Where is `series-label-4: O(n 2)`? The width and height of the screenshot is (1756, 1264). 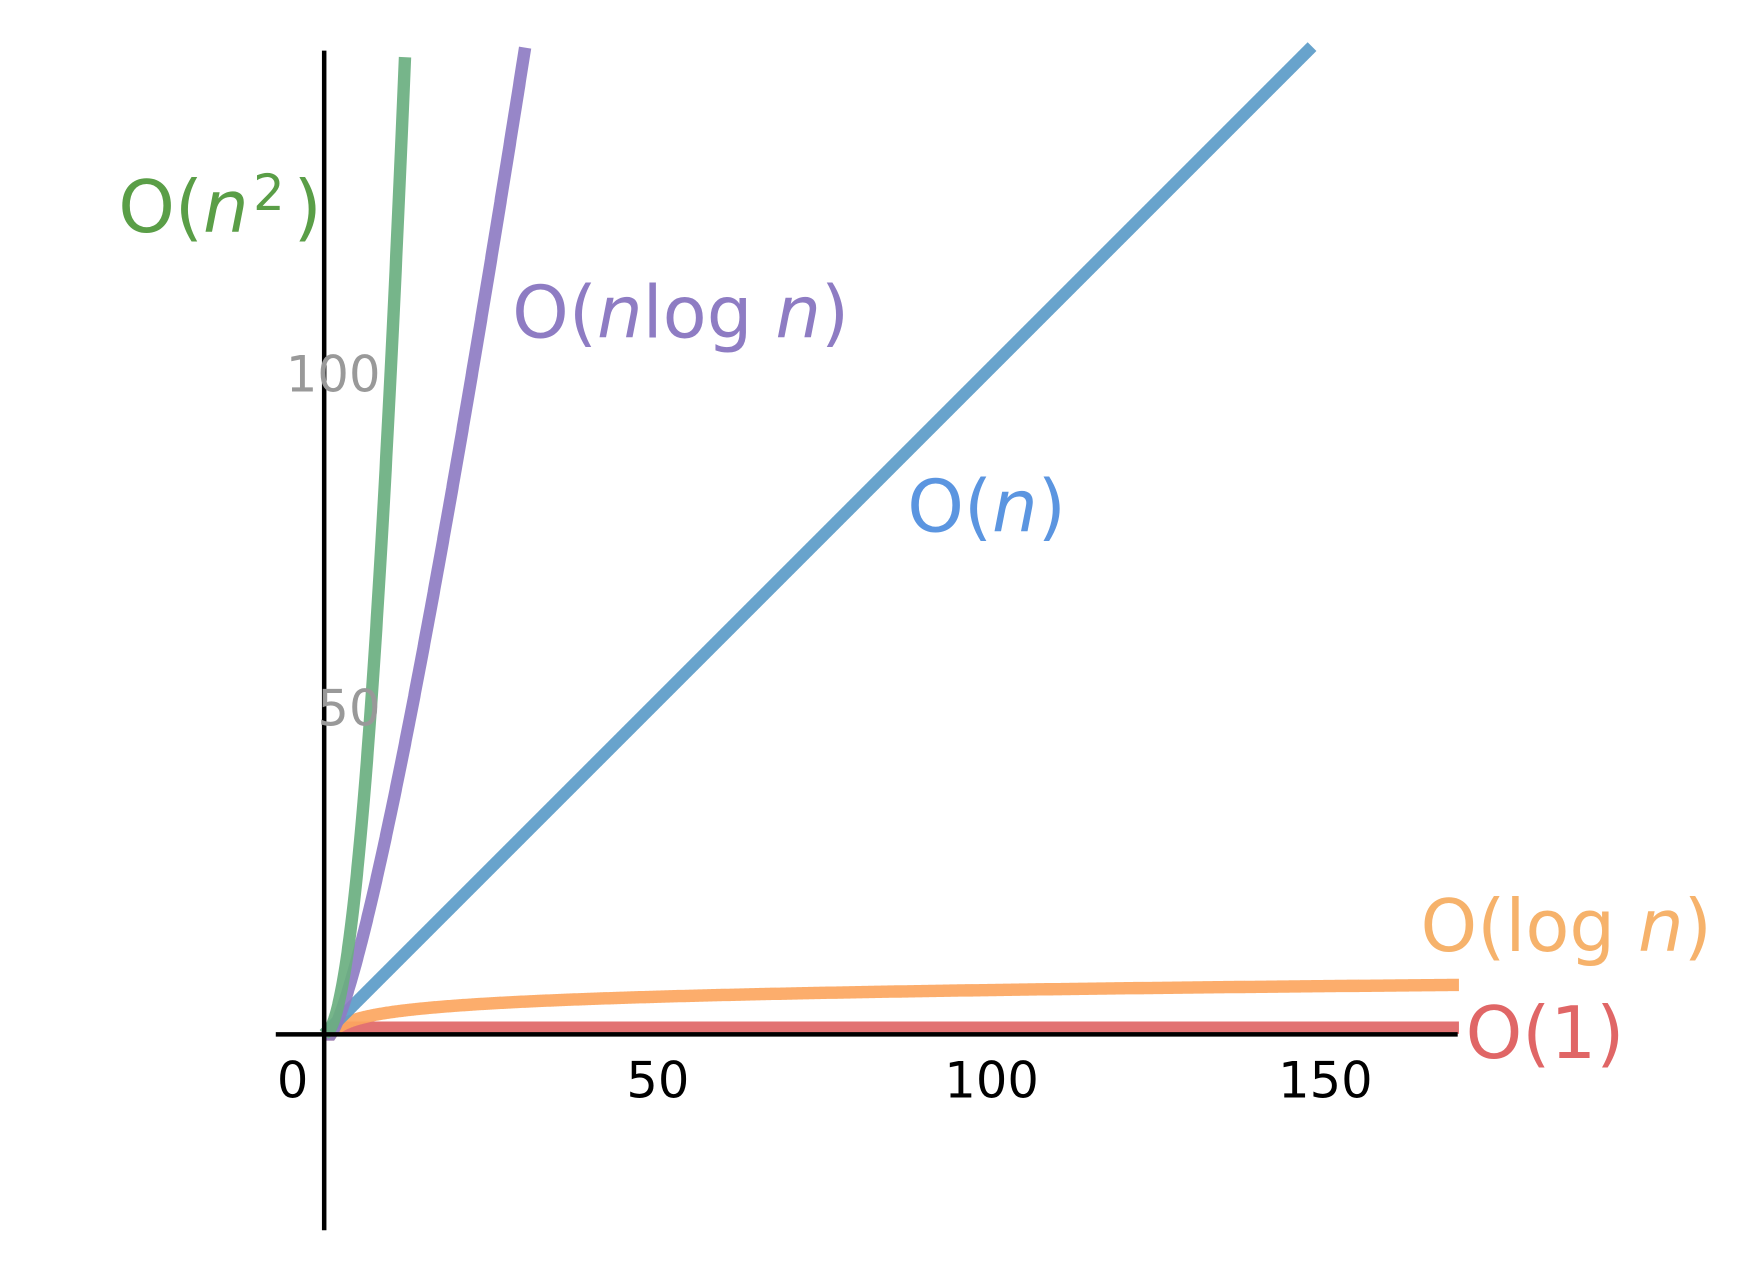
series-label-4: O(n 2) is located at coordinates (220, 205).